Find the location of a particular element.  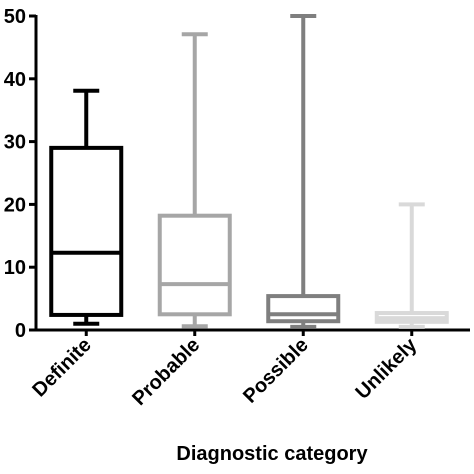

y-tick-label: 0 is located at coordinates (20, 331).